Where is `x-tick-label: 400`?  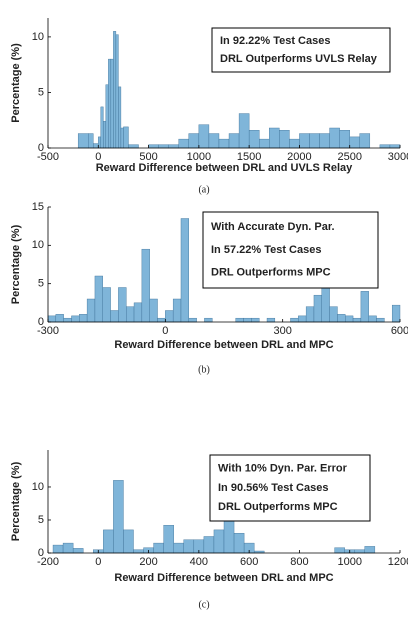
x-tick-label: 400 is located at coordinates (199, 562).